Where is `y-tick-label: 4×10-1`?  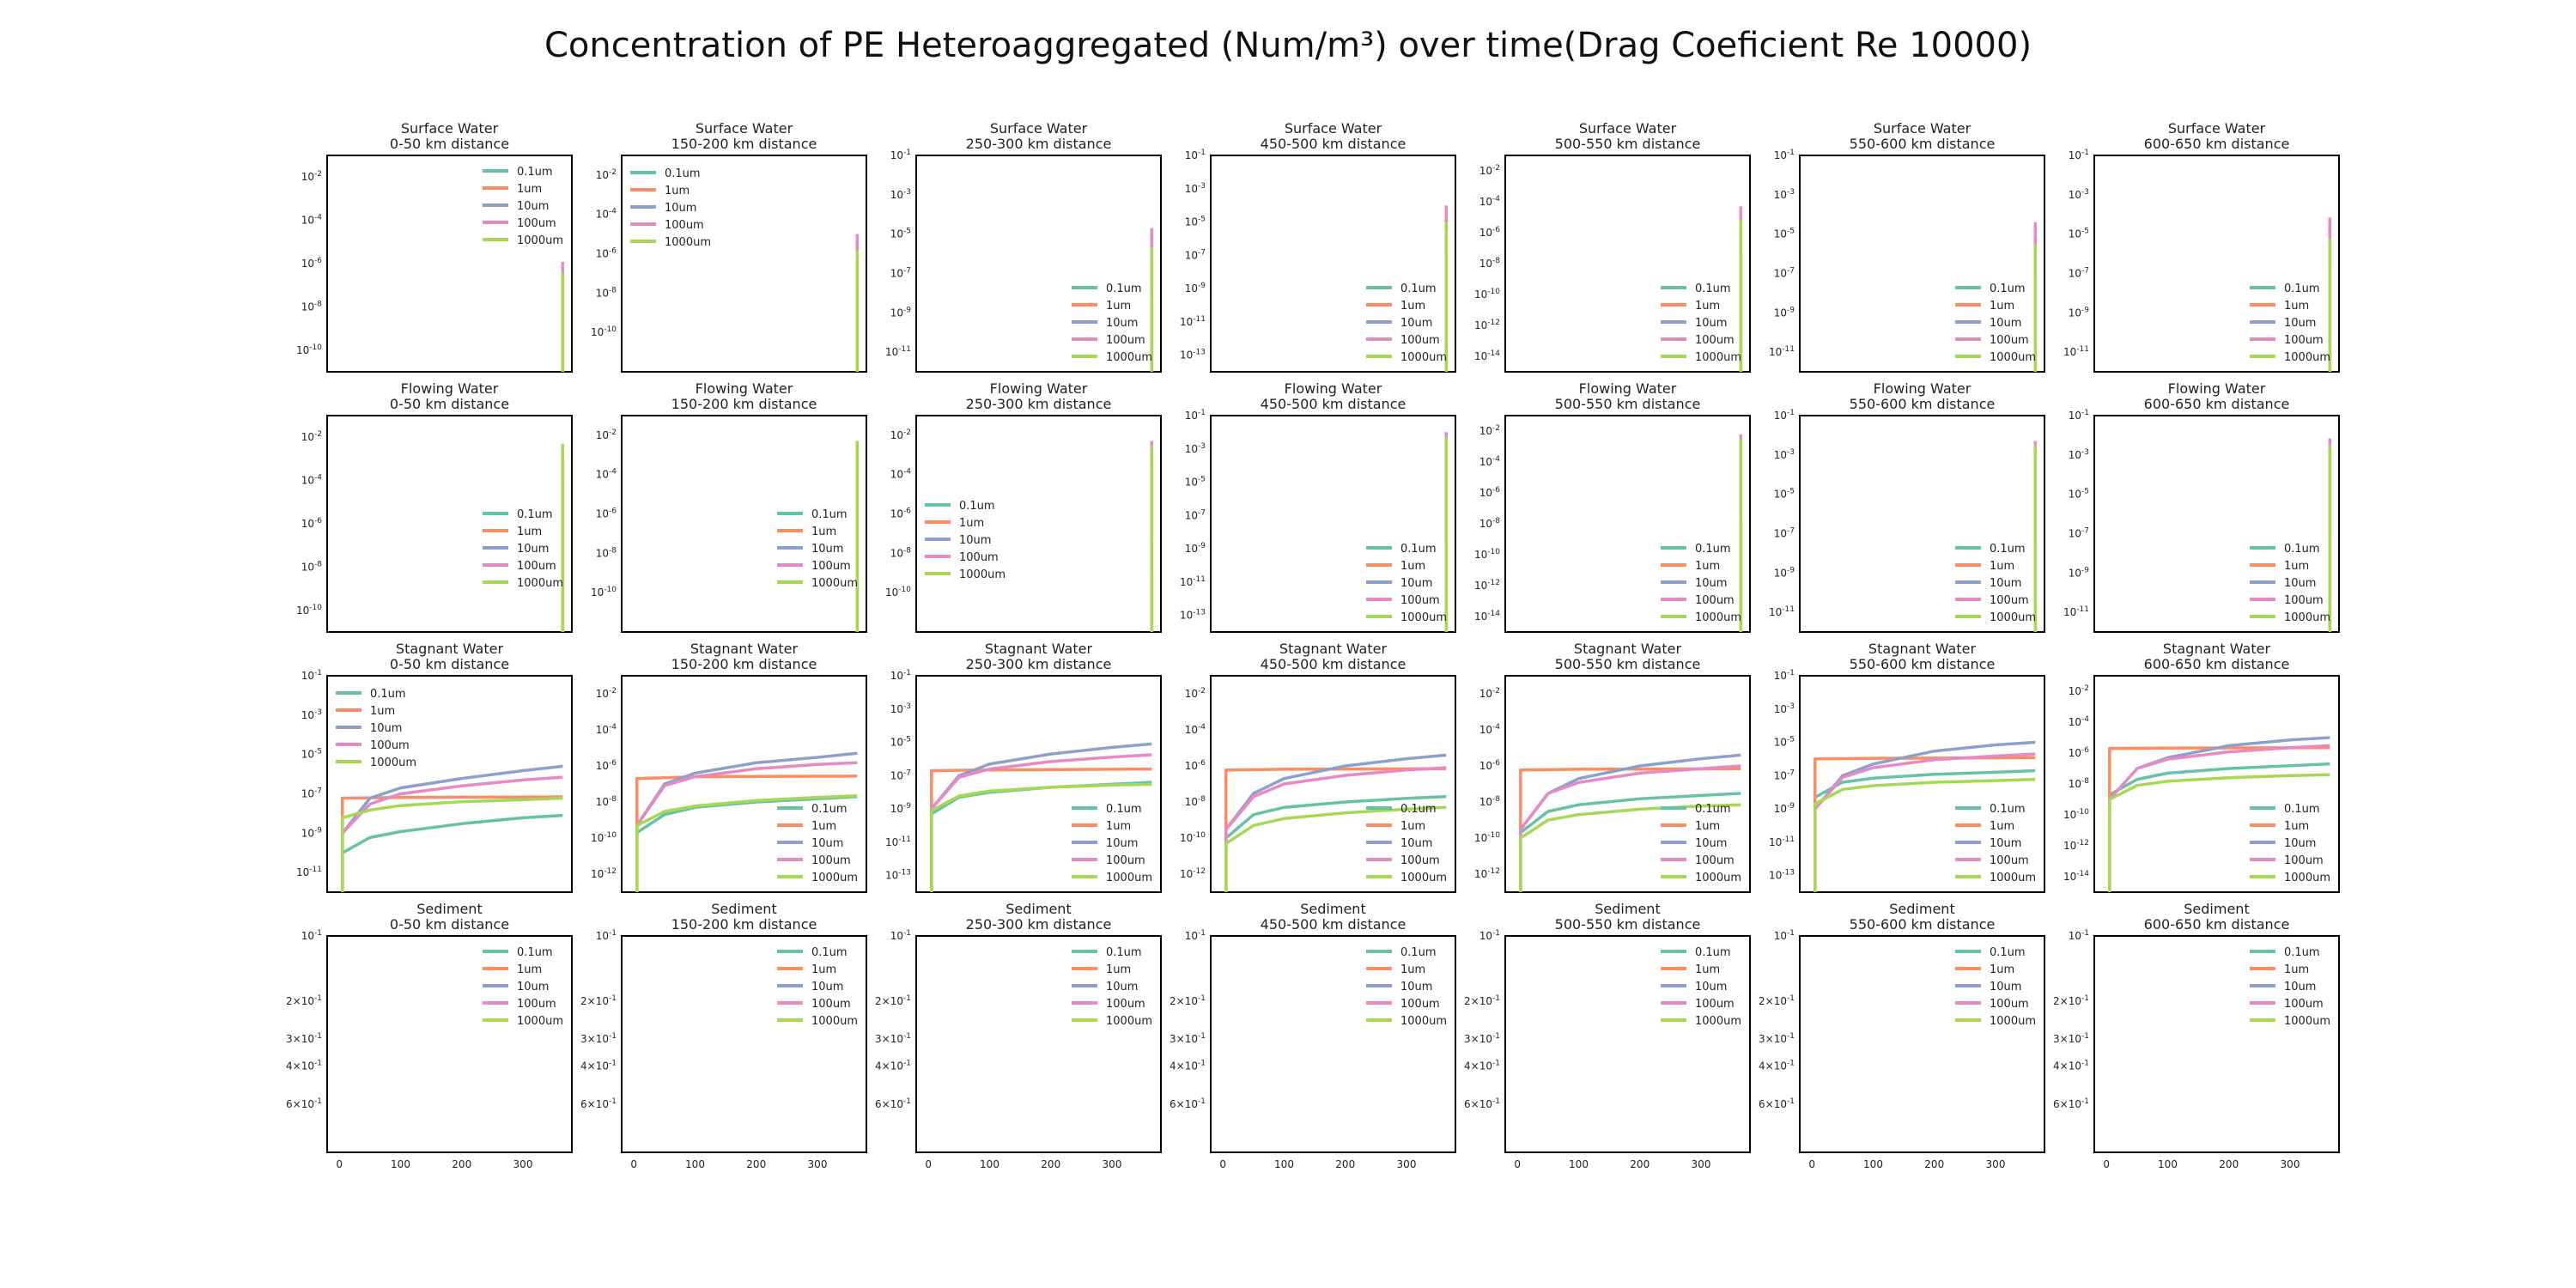
y-tick-label: 4×10-1 is located at coordinates (304, 1066).